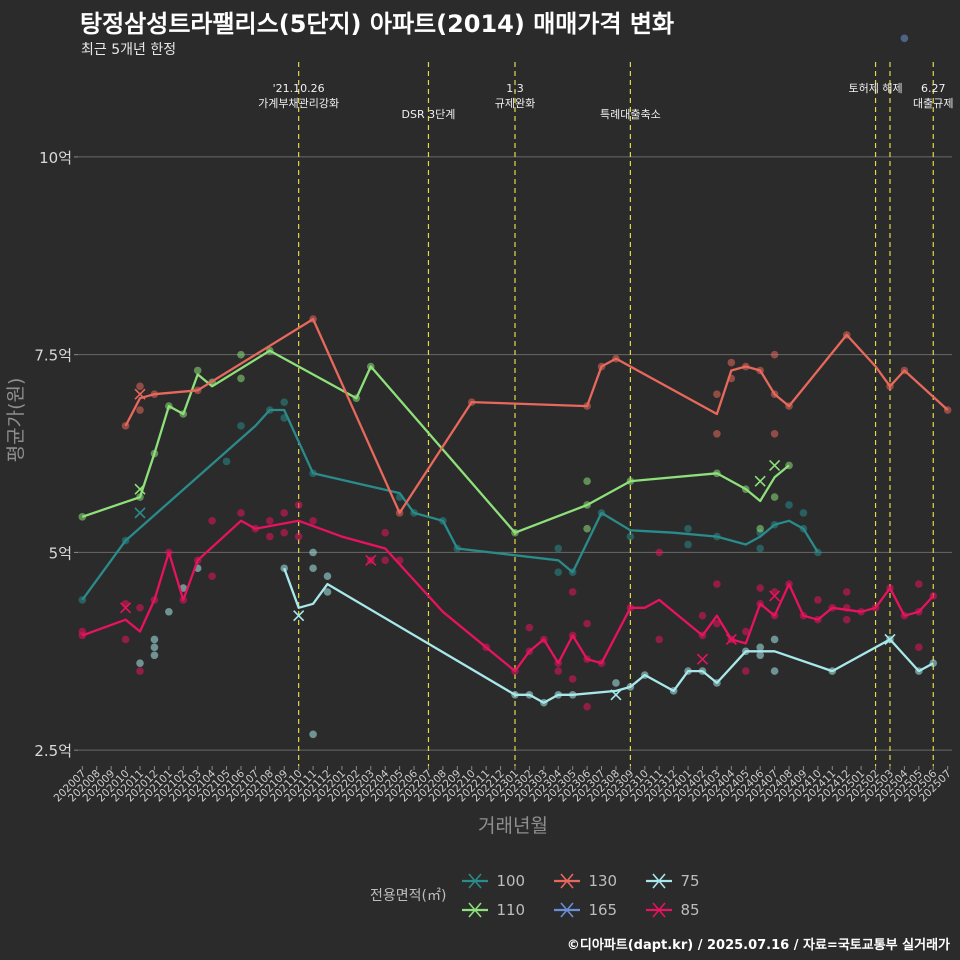 The width and height of the screenshot is (960, 960). I want to click on chart-subtitle: 최근 5개년 한정, so click(129, 50).